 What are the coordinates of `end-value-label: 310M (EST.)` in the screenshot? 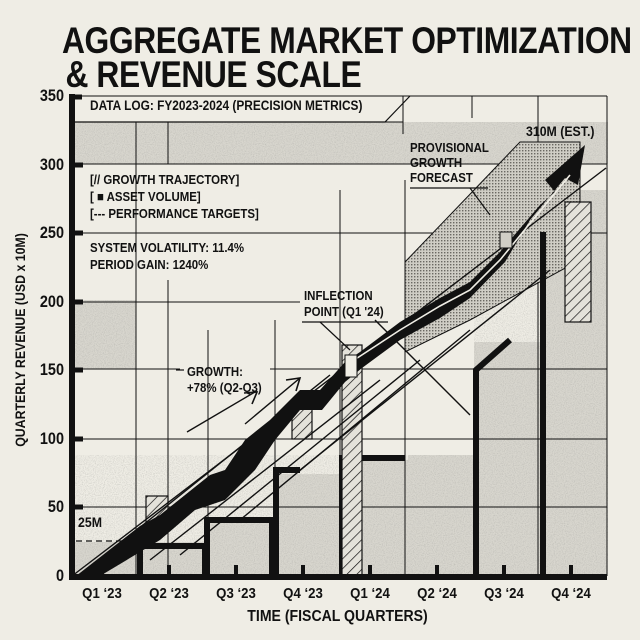 It's located at (560, 131).